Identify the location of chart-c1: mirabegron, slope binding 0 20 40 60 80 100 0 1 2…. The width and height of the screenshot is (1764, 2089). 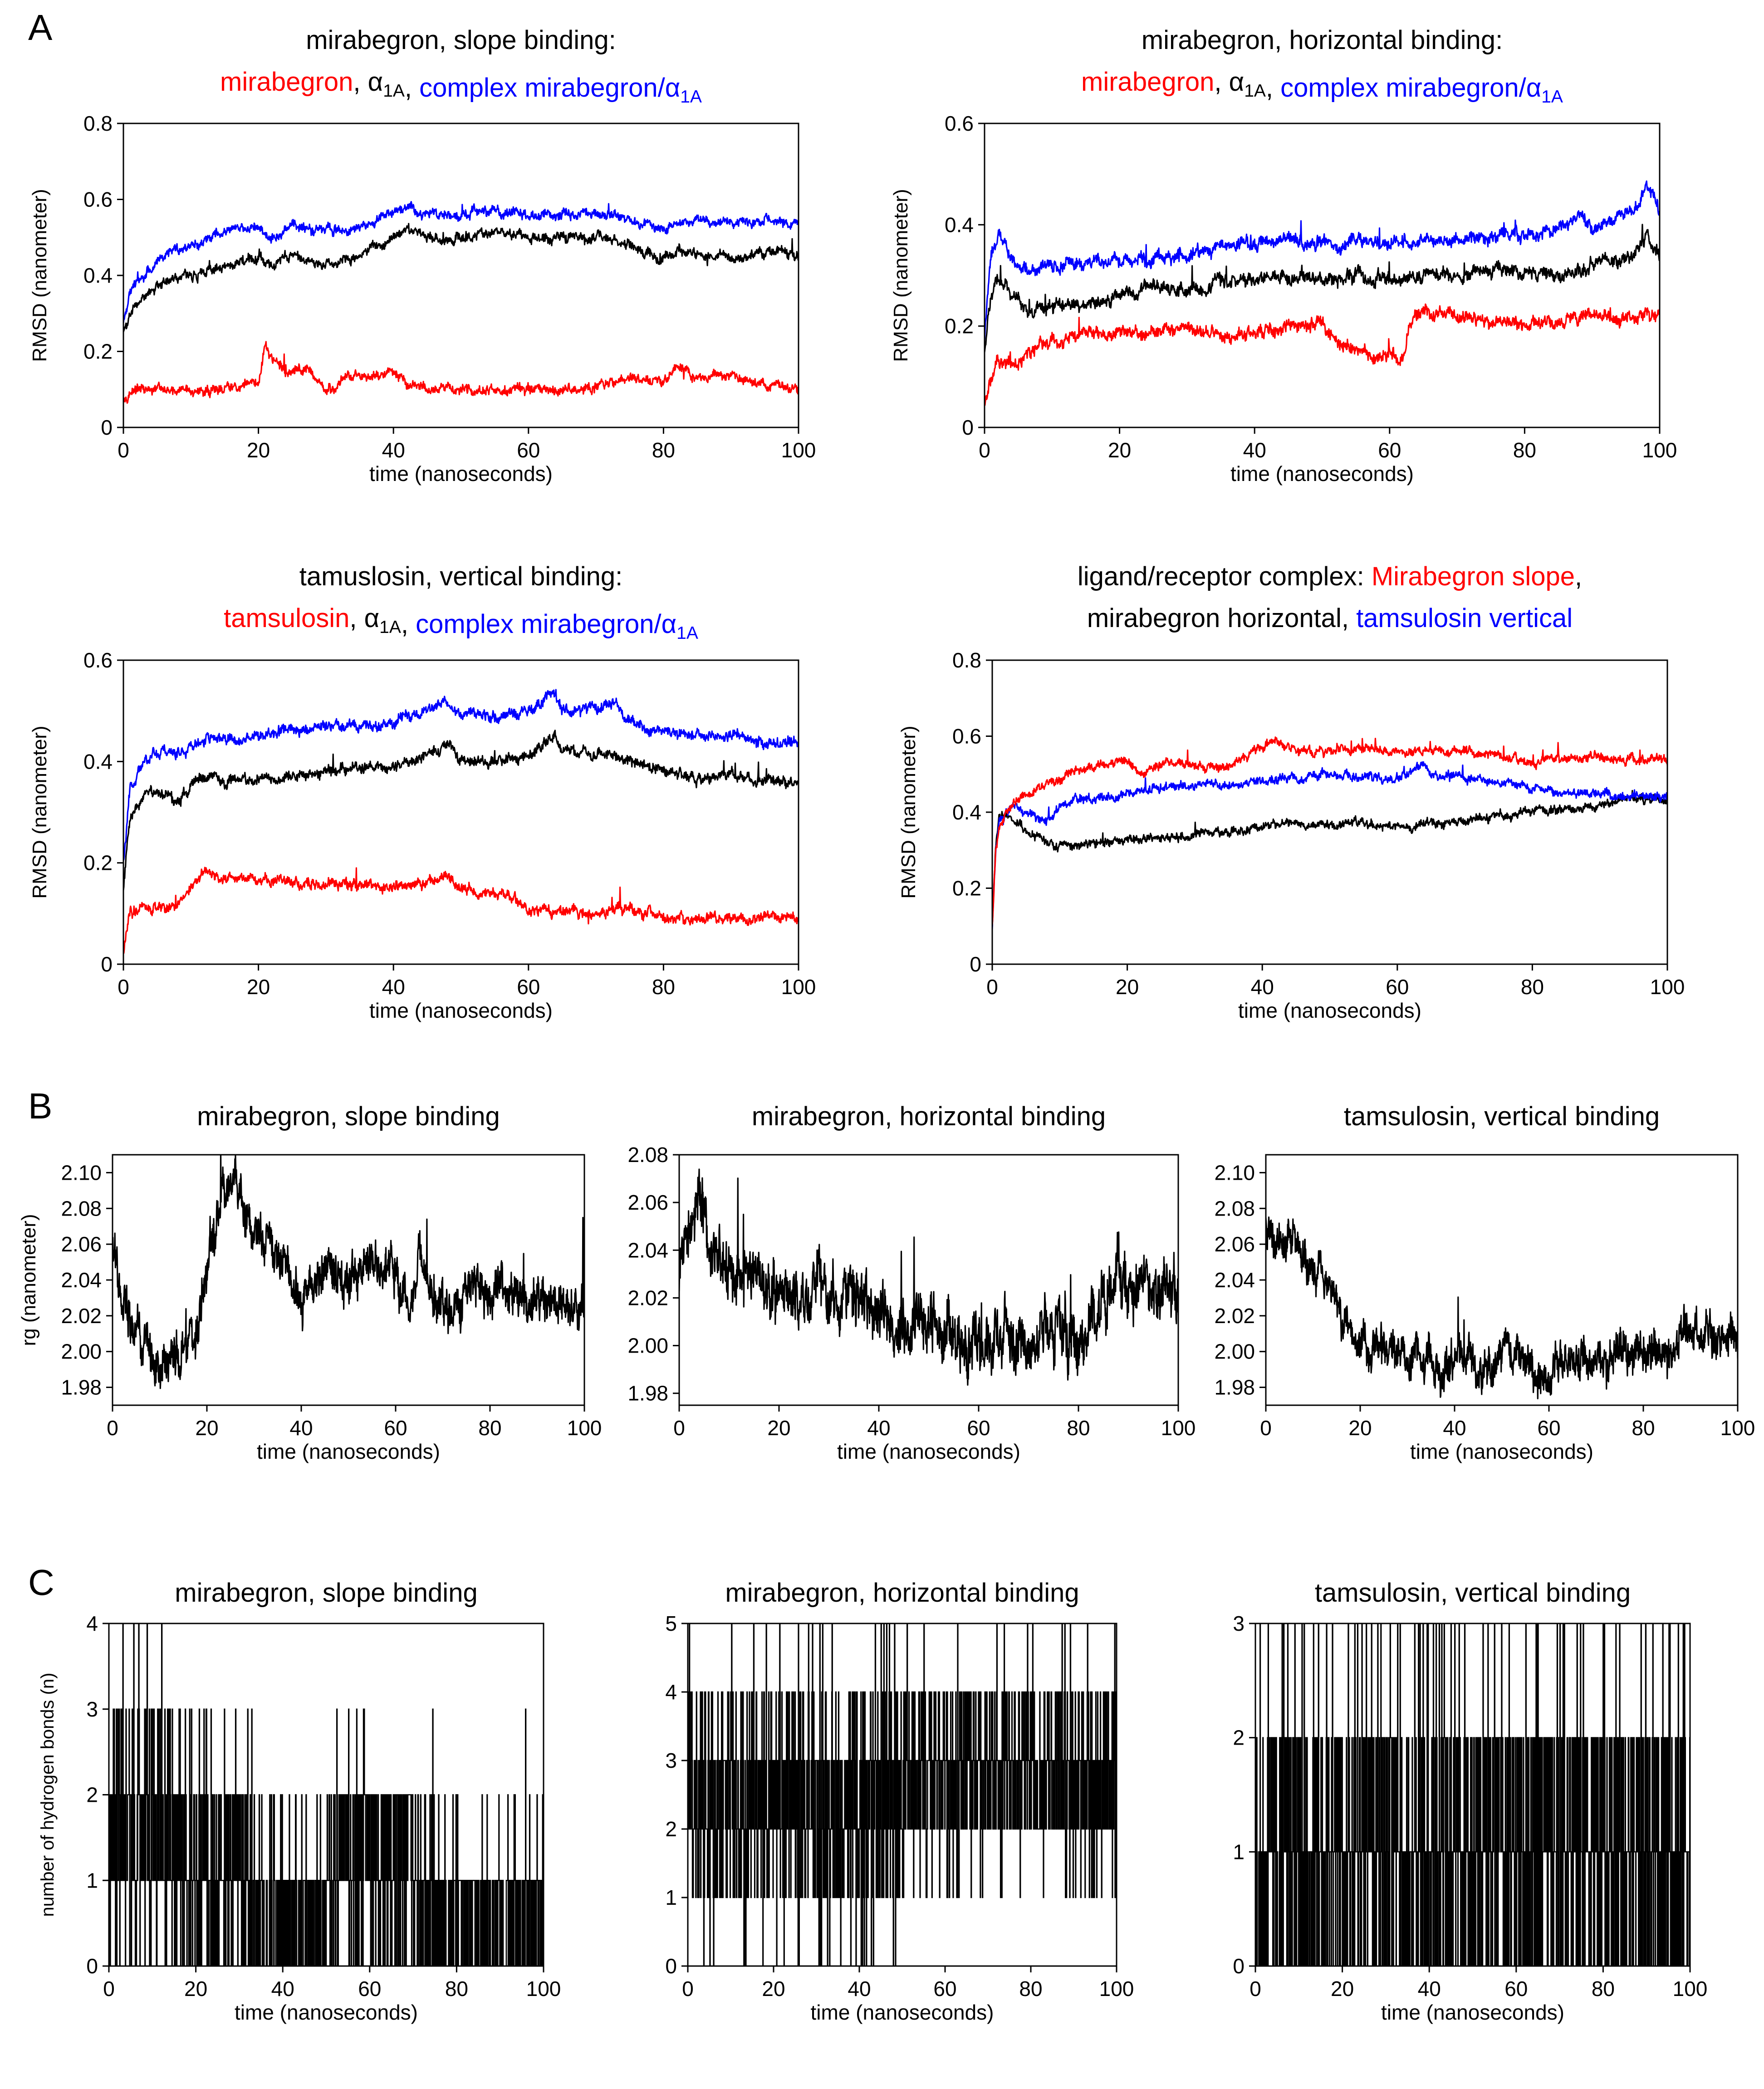
(299, 1801).